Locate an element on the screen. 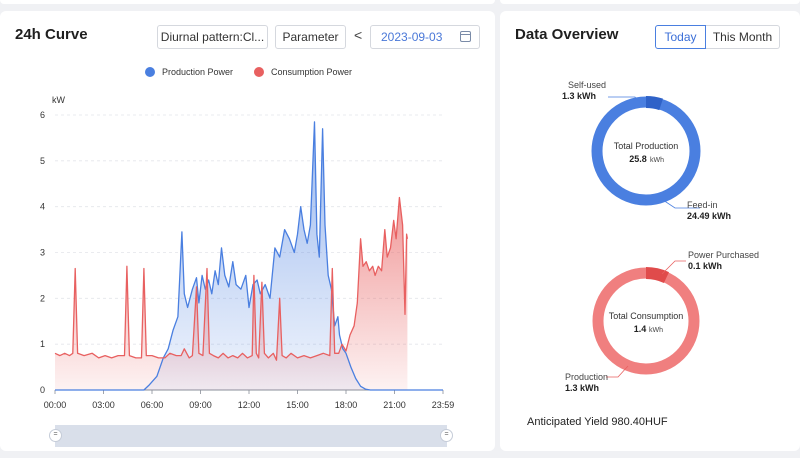  parameter-button: Parameter is located at coordinates (310, 37).